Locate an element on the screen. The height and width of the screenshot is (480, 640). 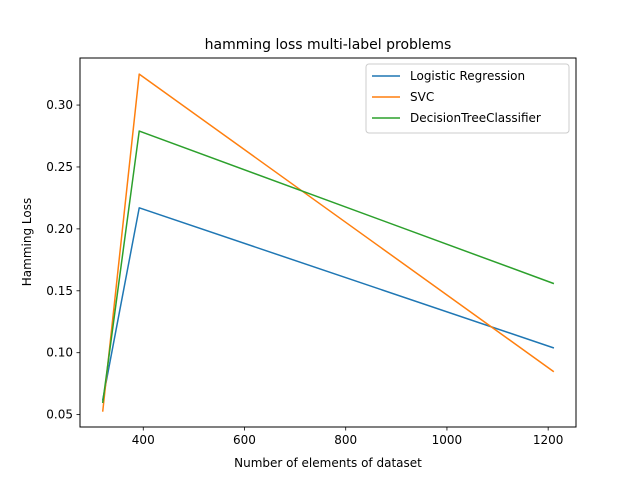
x-axis-ticks: 400 600 800 1000 1200 is located at coordinates (348, 437).